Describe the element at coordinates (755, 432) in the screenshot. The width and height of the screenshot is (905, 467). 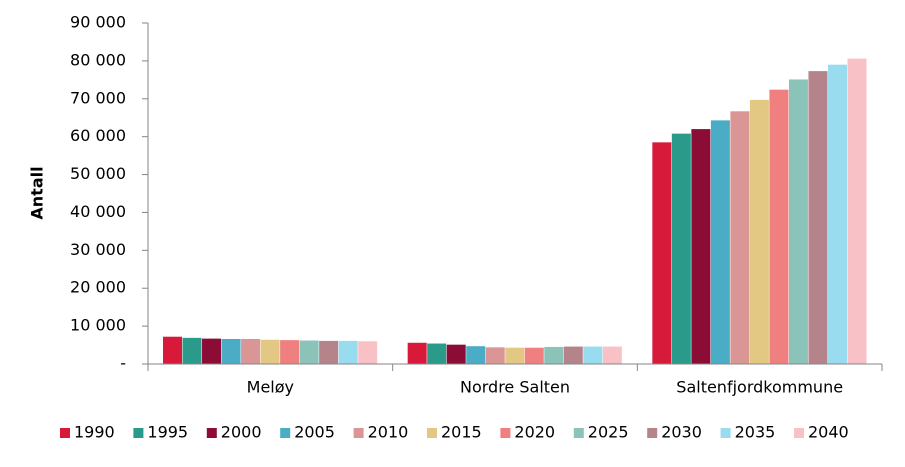
I see `legend-label: 2035` at that location.